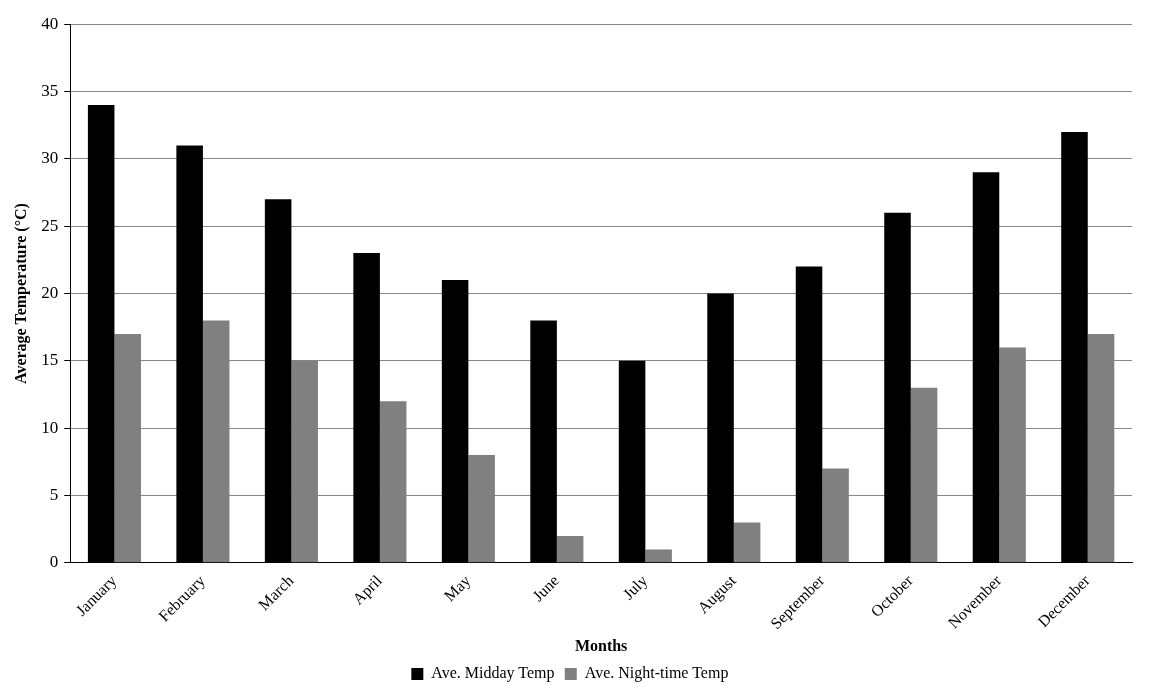  Describe the element at coordinates (656, 673) in the screenshot. I see `legend-label: Ave. Night-time Temp` at that location.